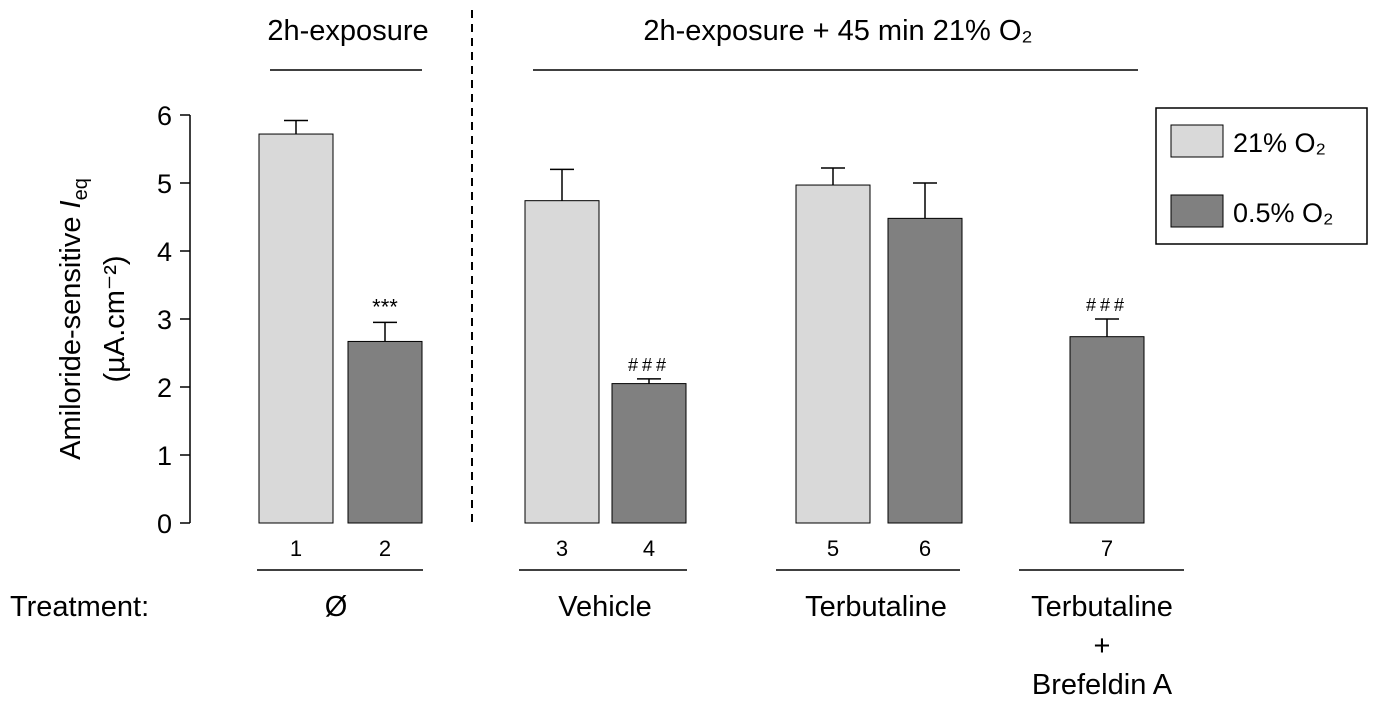  I want to click on y-axis-label: Amiloride-sensitive Ieq, so click(73, 319).